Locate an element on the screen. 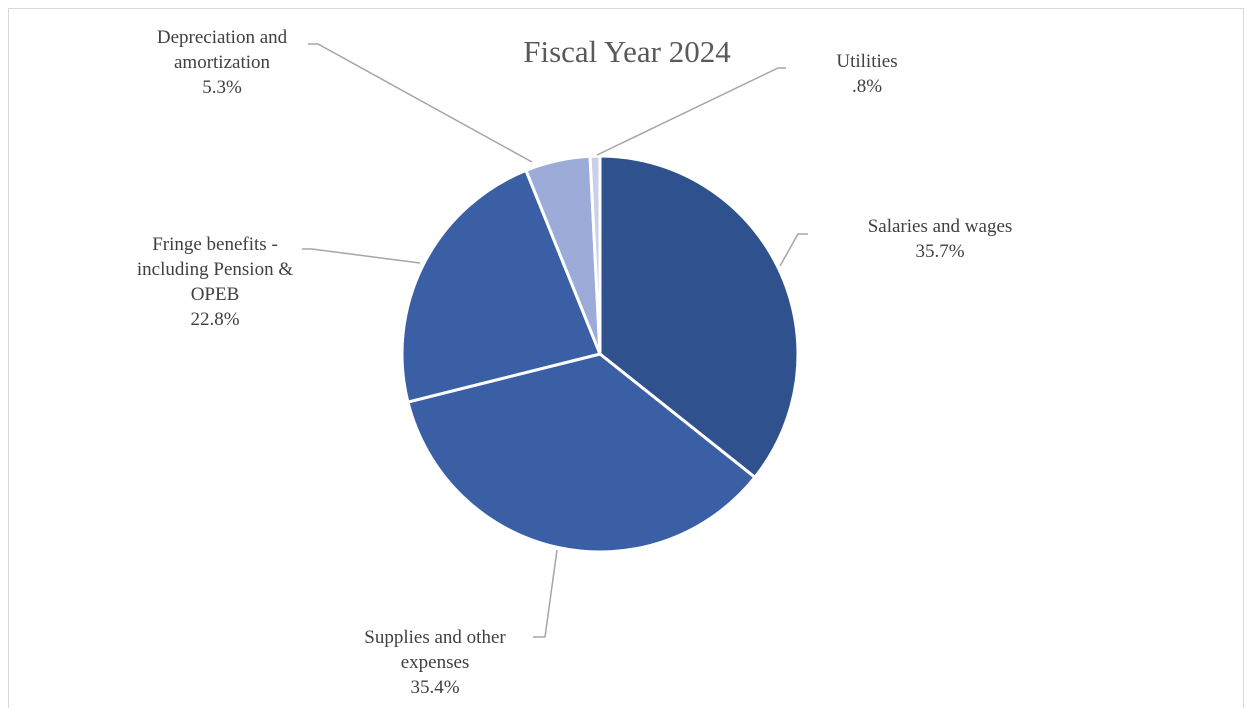 This screenshot has width=1246, height=710. slice-label-supplies-and-other-expenses: Supplies and other expenses 35.4% is located at coordinates (435, 662).